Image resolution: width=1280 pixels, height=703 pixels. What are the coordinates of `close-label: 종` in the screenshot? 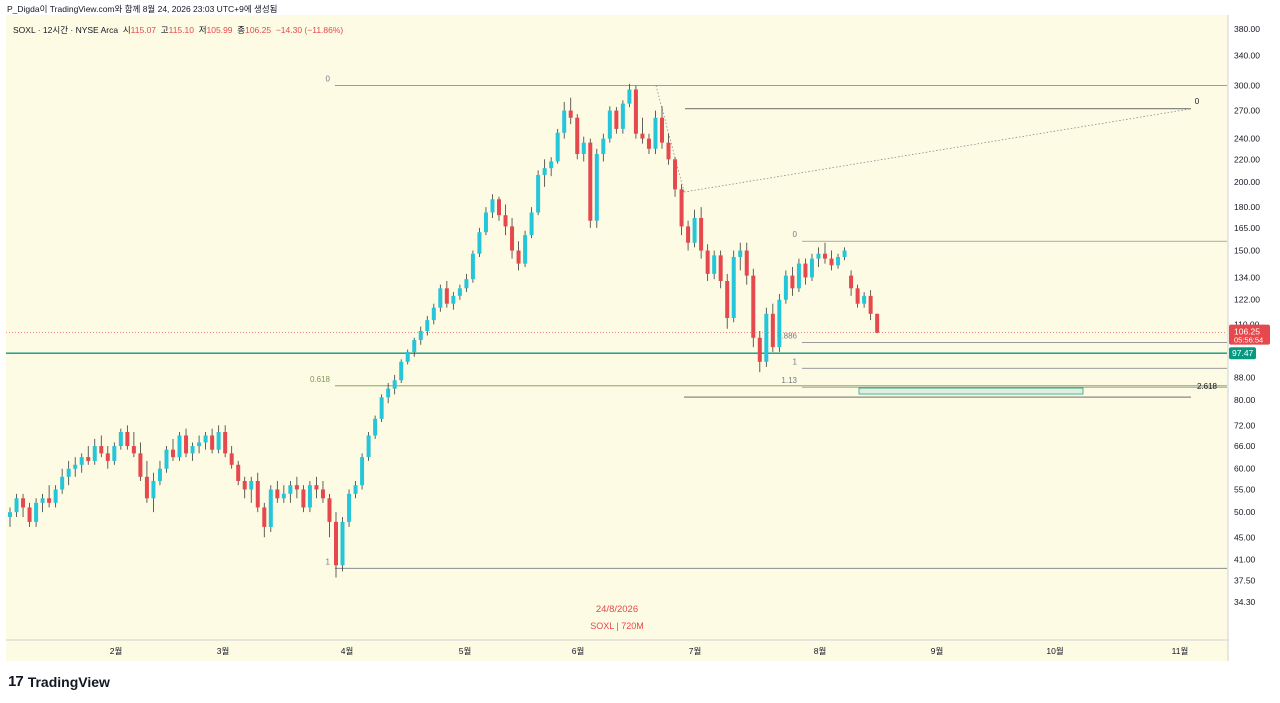 It's located at (241, 30).